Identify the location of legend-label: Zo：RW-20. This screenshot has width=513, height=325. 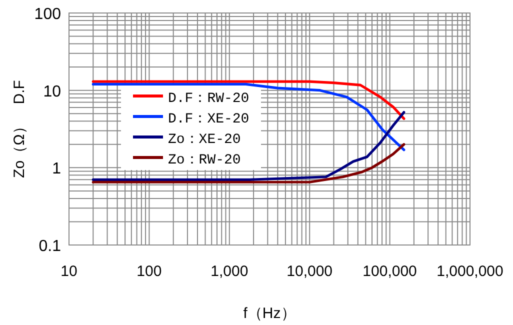
(204, 160).